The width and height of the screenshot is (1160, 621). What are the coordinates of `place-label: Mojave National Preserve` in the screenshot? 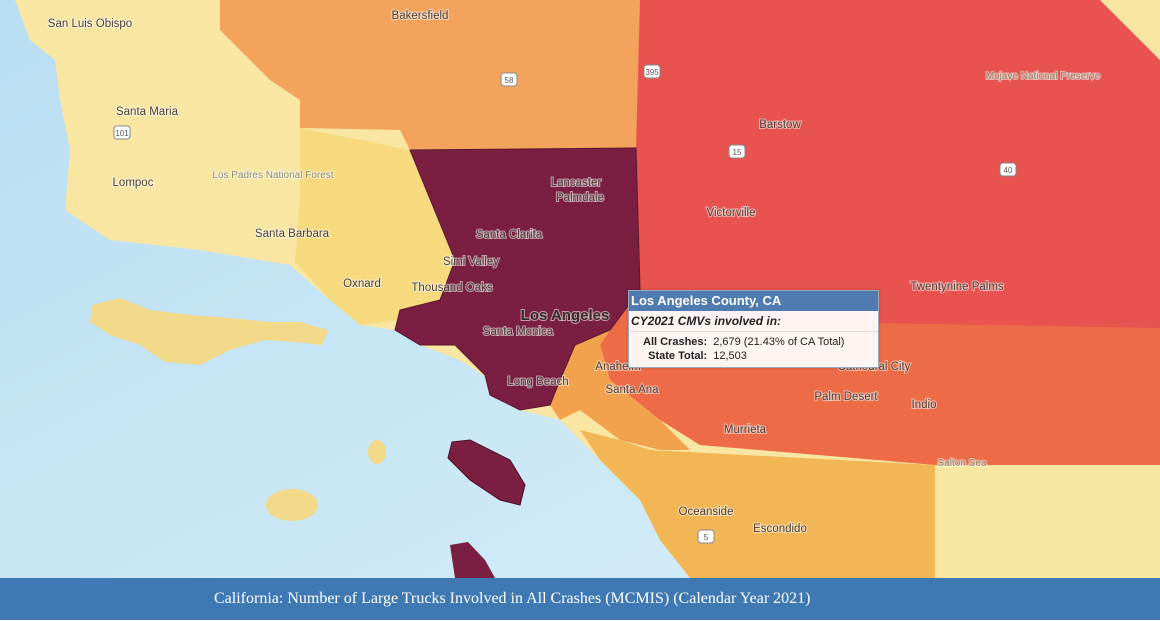 It's located at (1043, 76).